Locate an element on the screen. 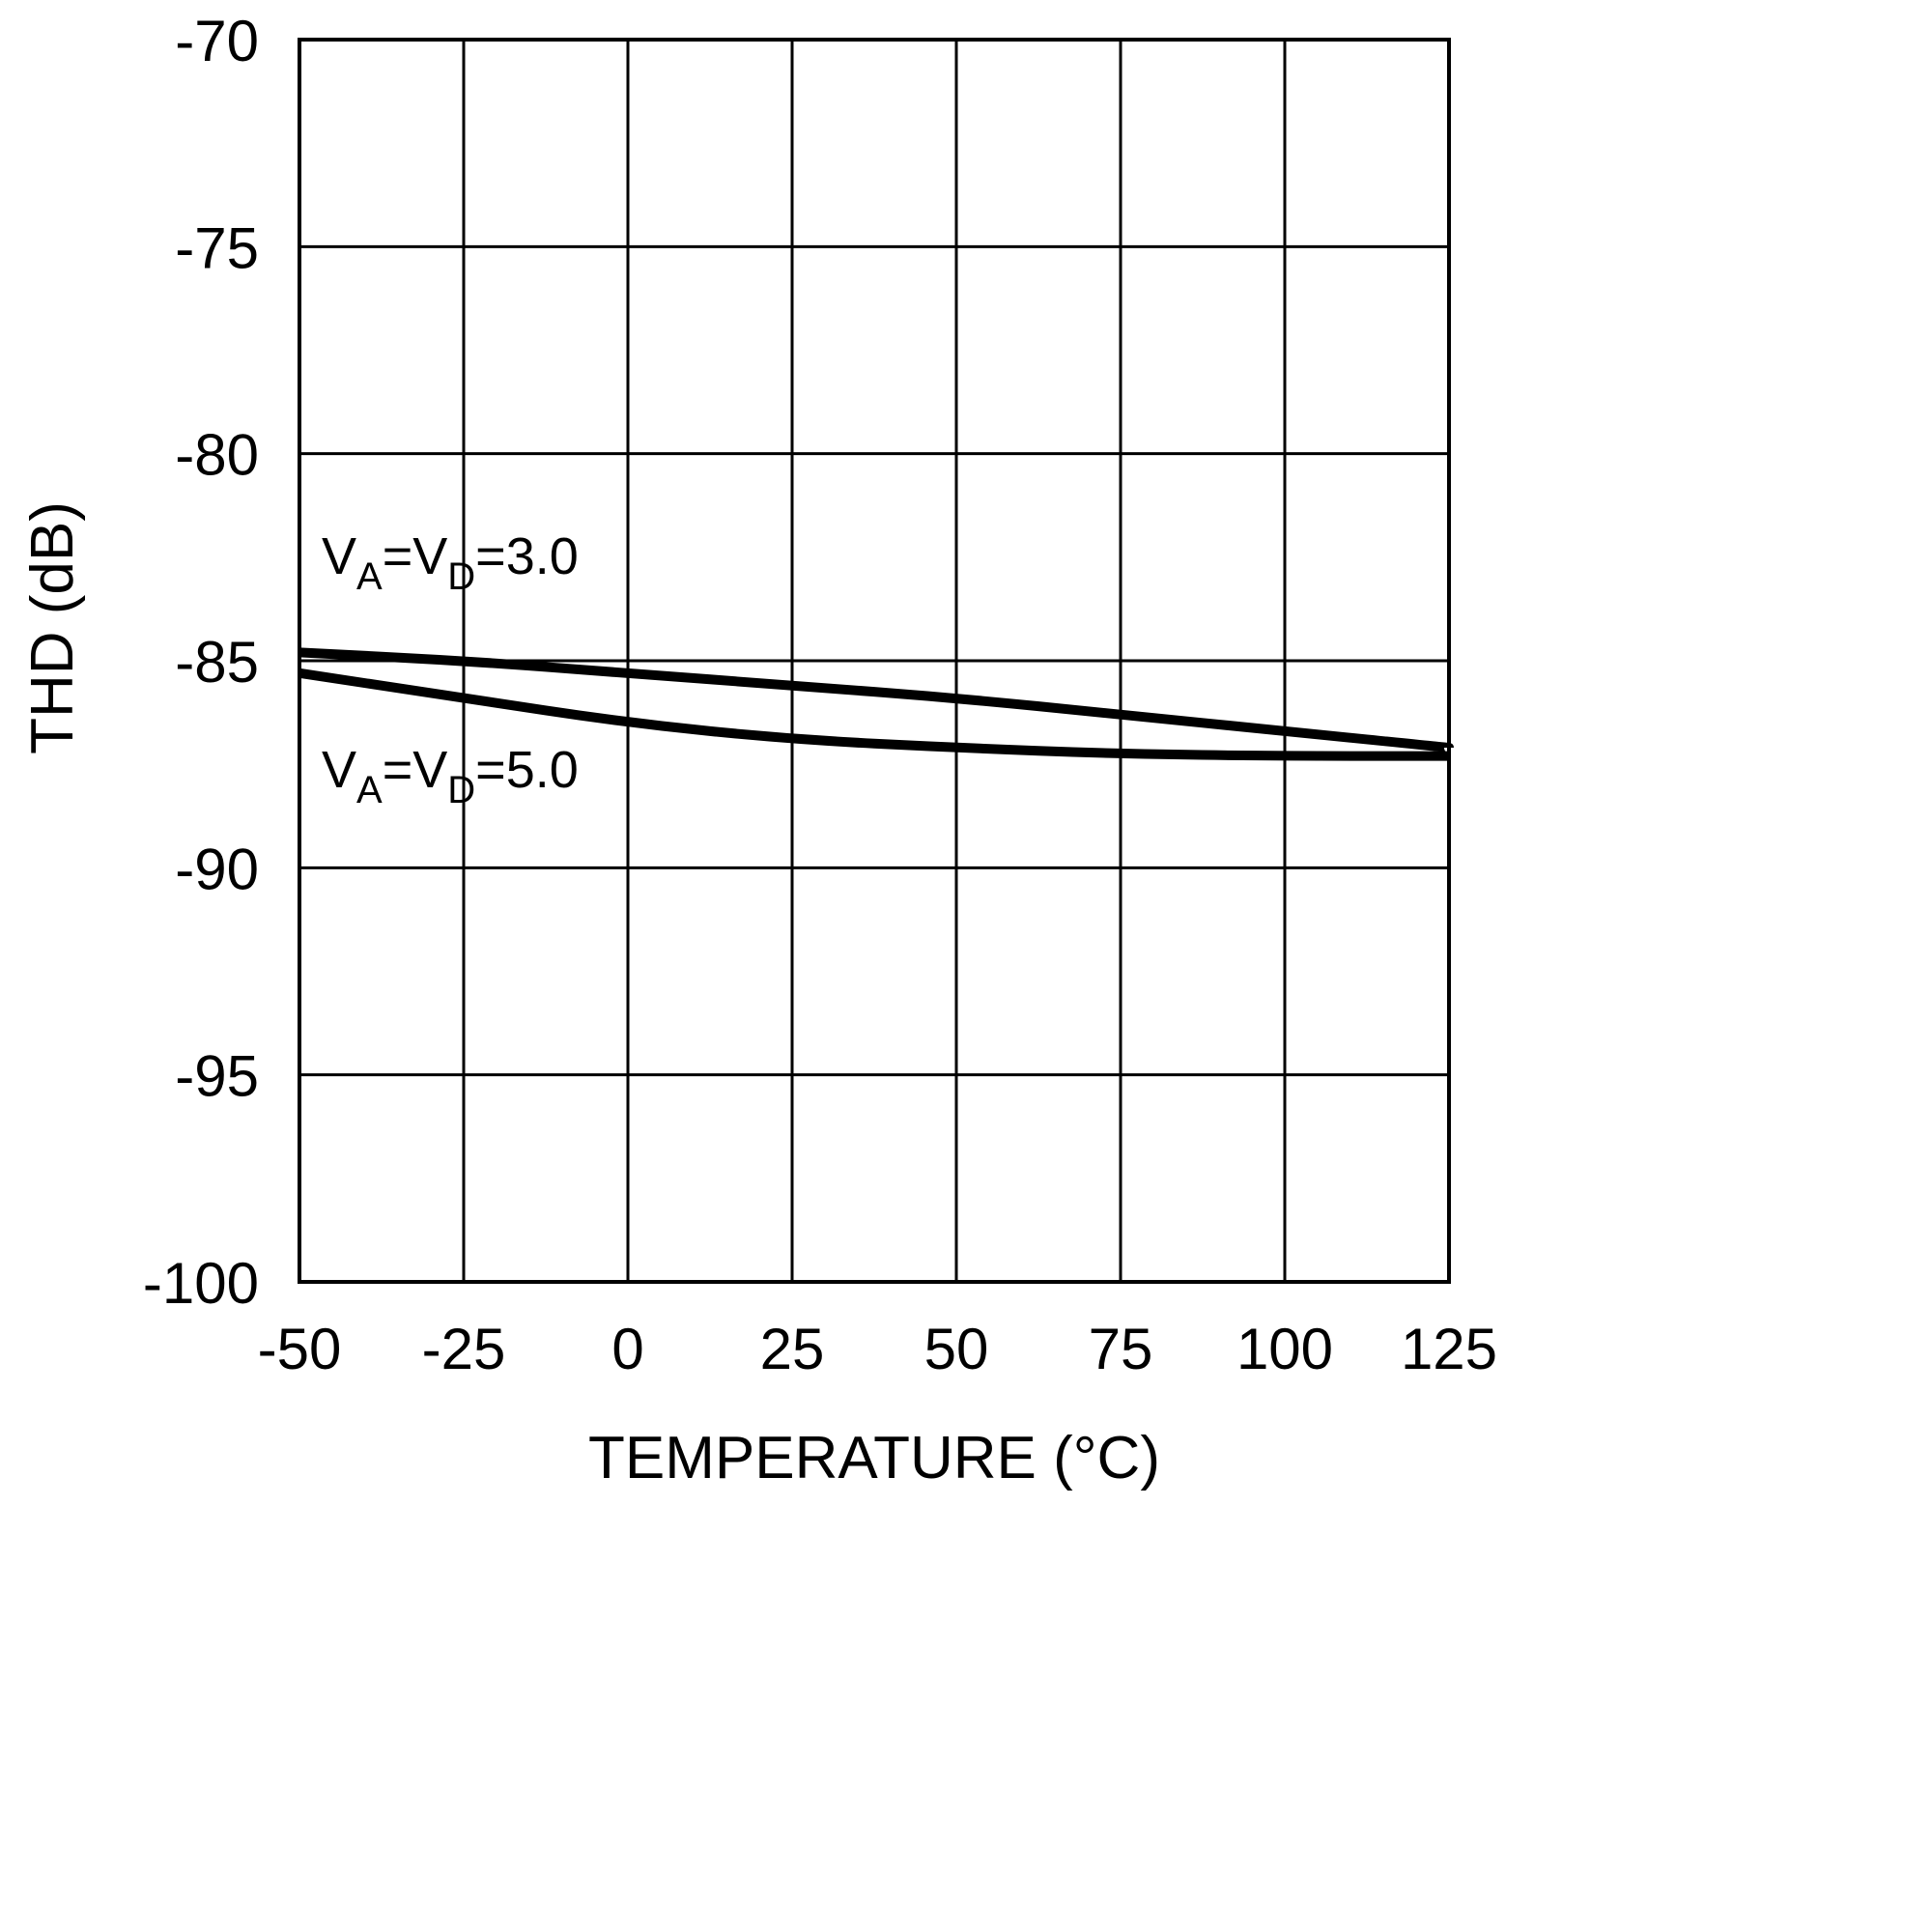  series-label-va-vd-5-0: VA=VD=5.0 is located at coordinates (450, 776).